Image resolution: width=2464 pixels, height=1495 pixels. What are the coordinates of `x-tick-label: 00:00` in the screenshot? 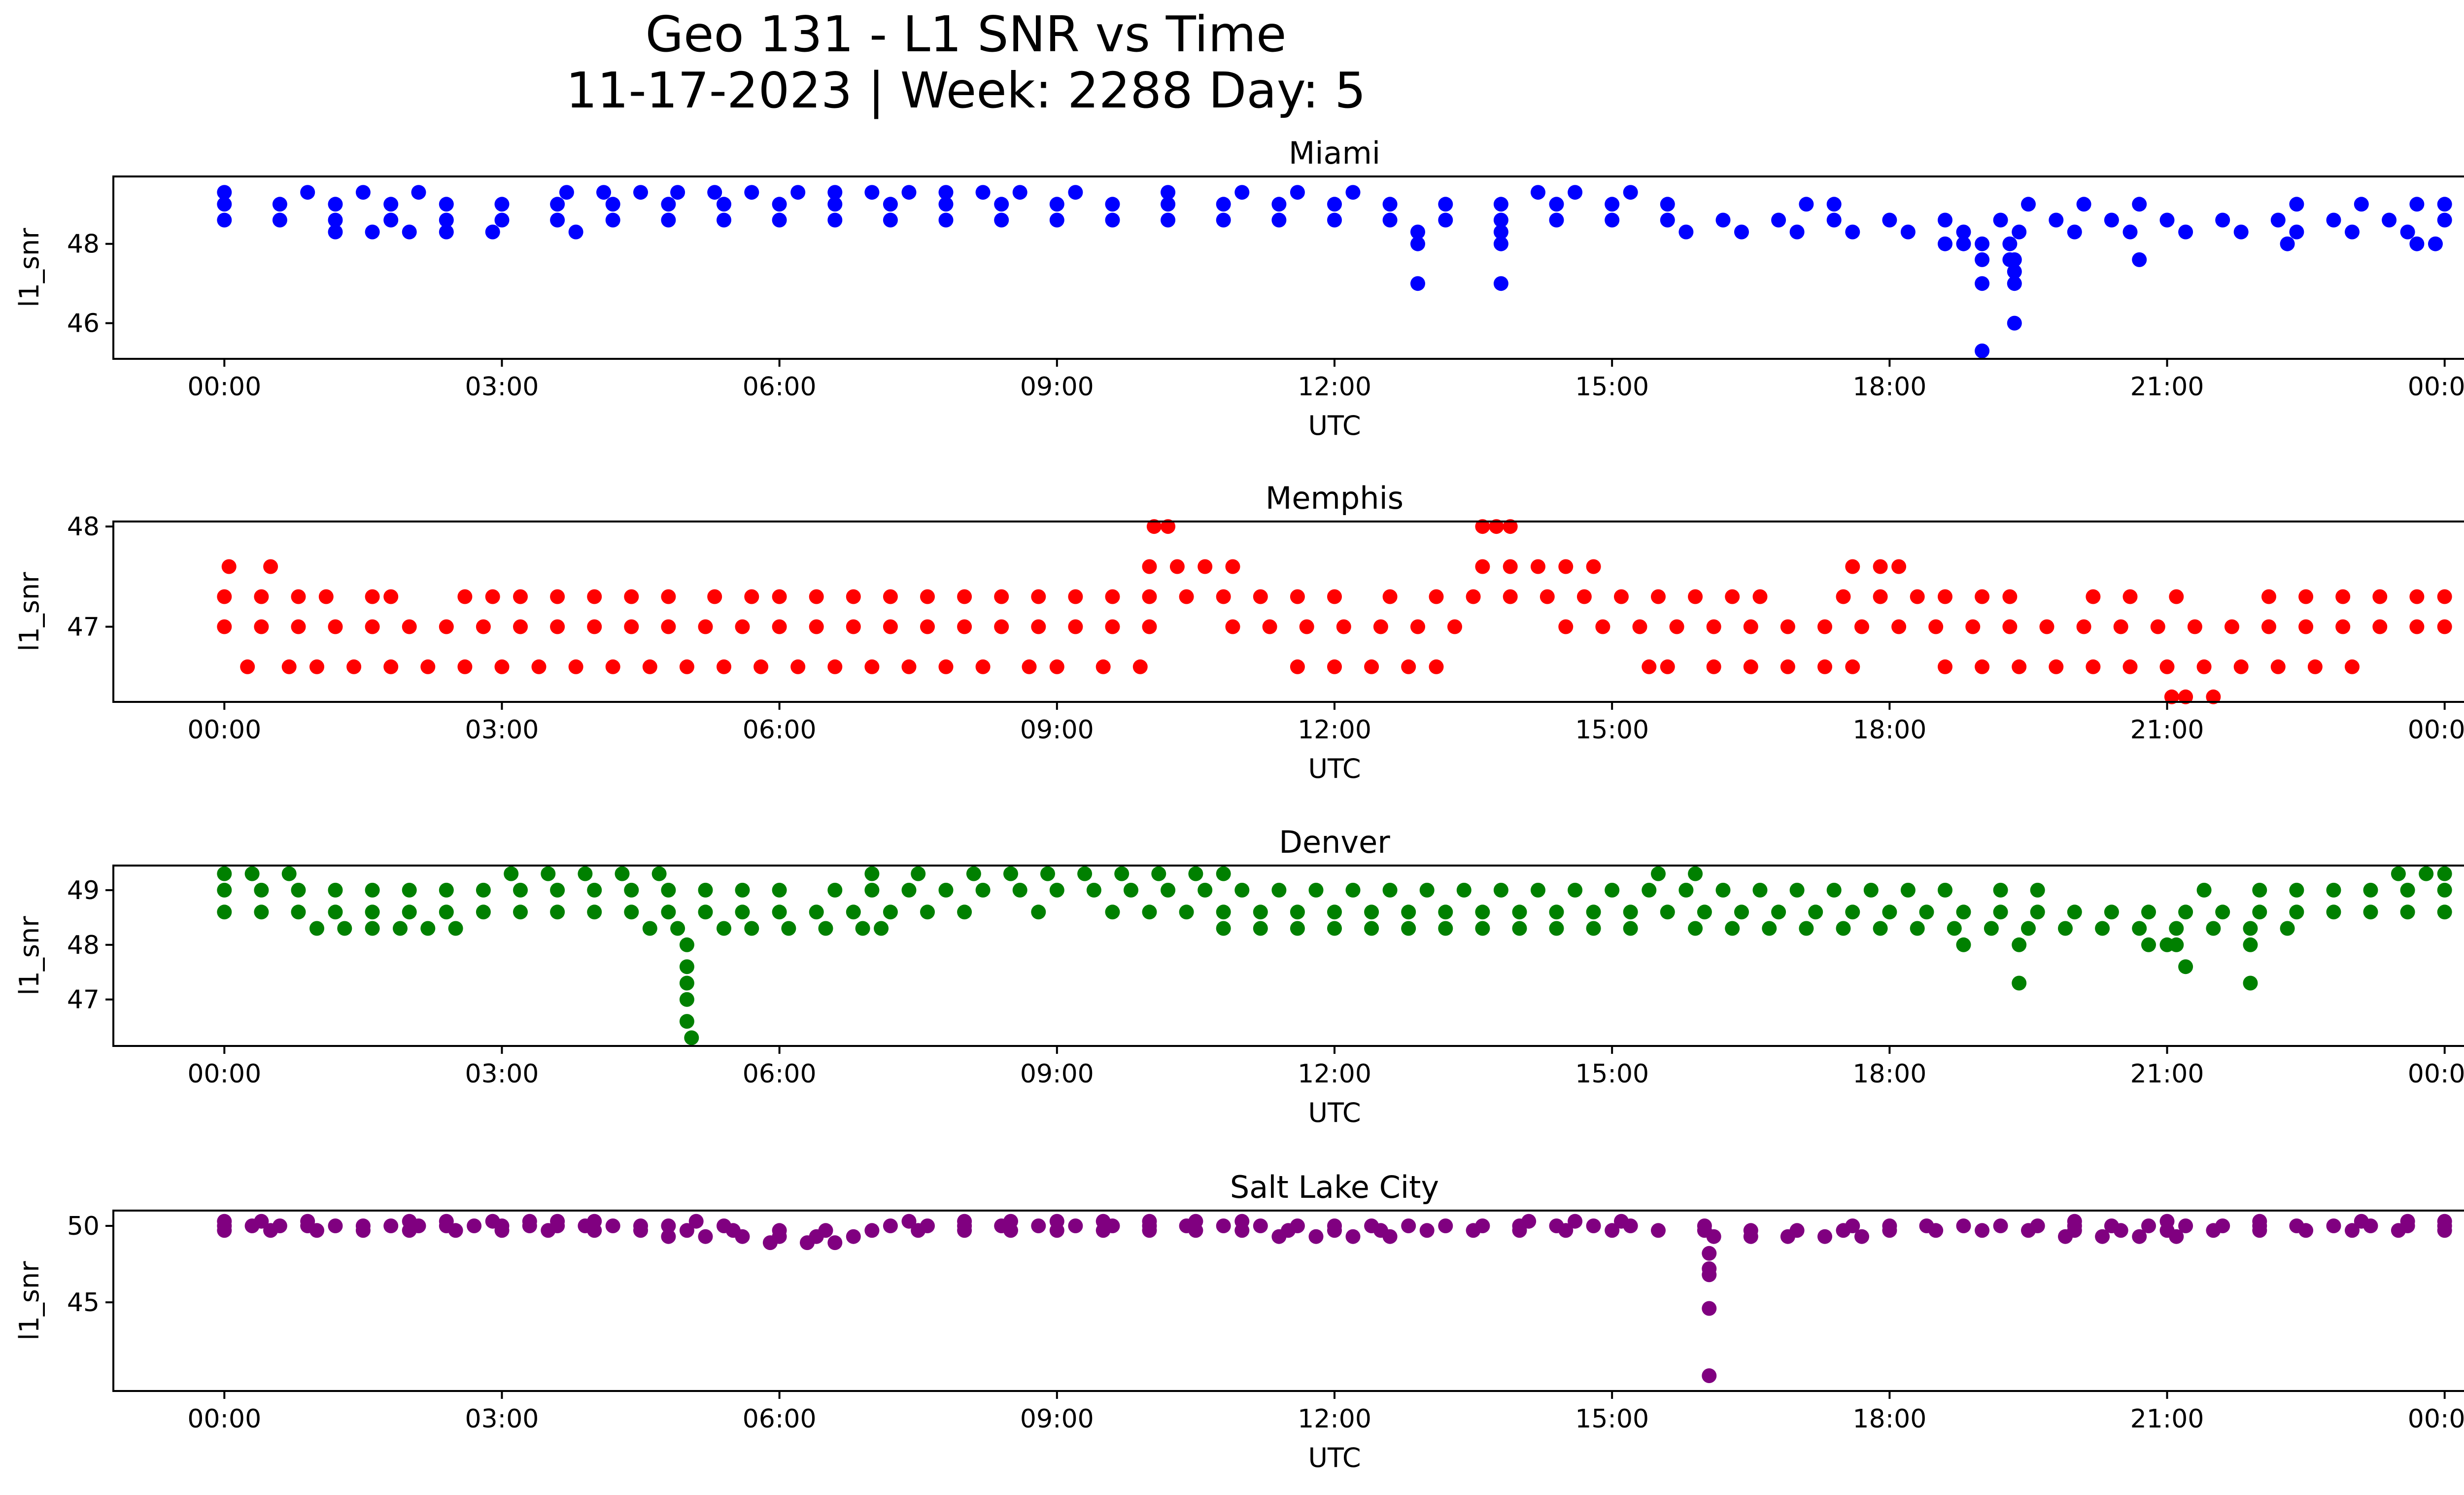 It's located at (2436, 1074).